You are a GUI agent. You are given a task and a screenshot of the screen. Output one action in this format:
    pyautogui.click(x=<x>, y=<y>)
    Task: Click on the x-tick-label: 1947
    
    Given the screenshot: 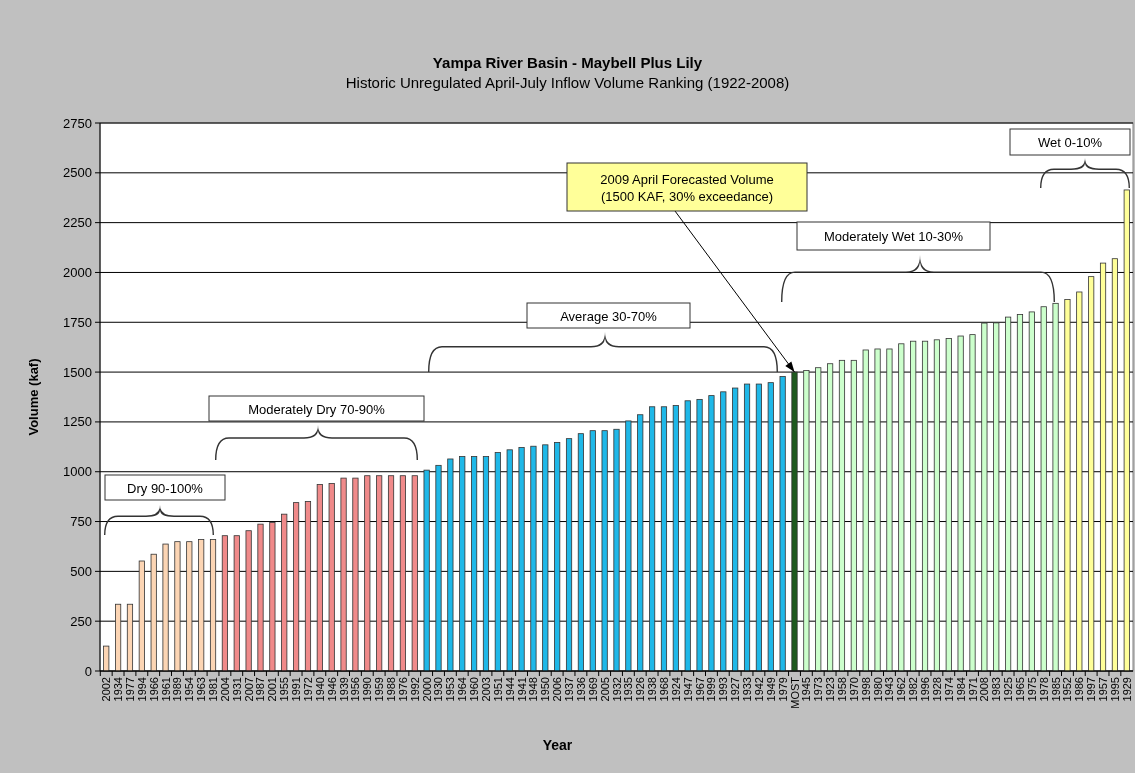 What is the action you would take?
    pyautogui.click(x=687, y=689)
    